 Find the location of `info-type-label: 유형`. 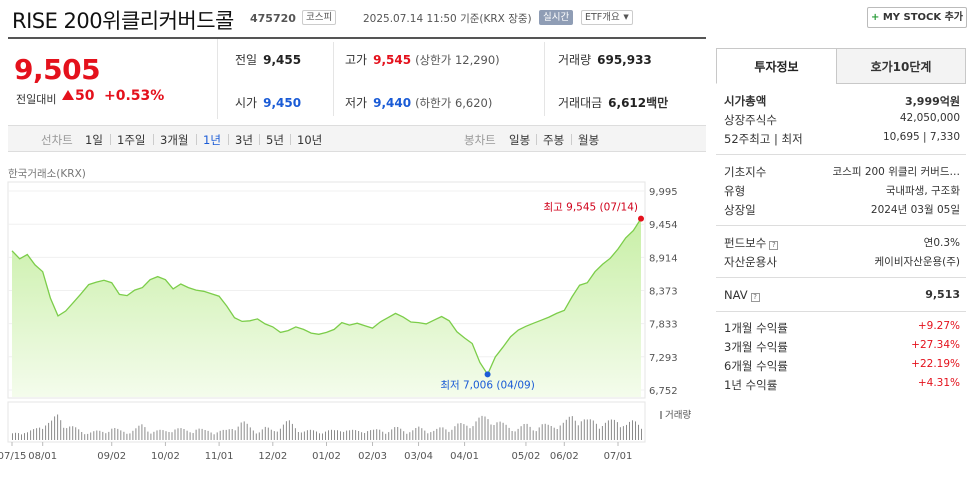

info-type-label: 유형 is located at coordinates (735, 191).